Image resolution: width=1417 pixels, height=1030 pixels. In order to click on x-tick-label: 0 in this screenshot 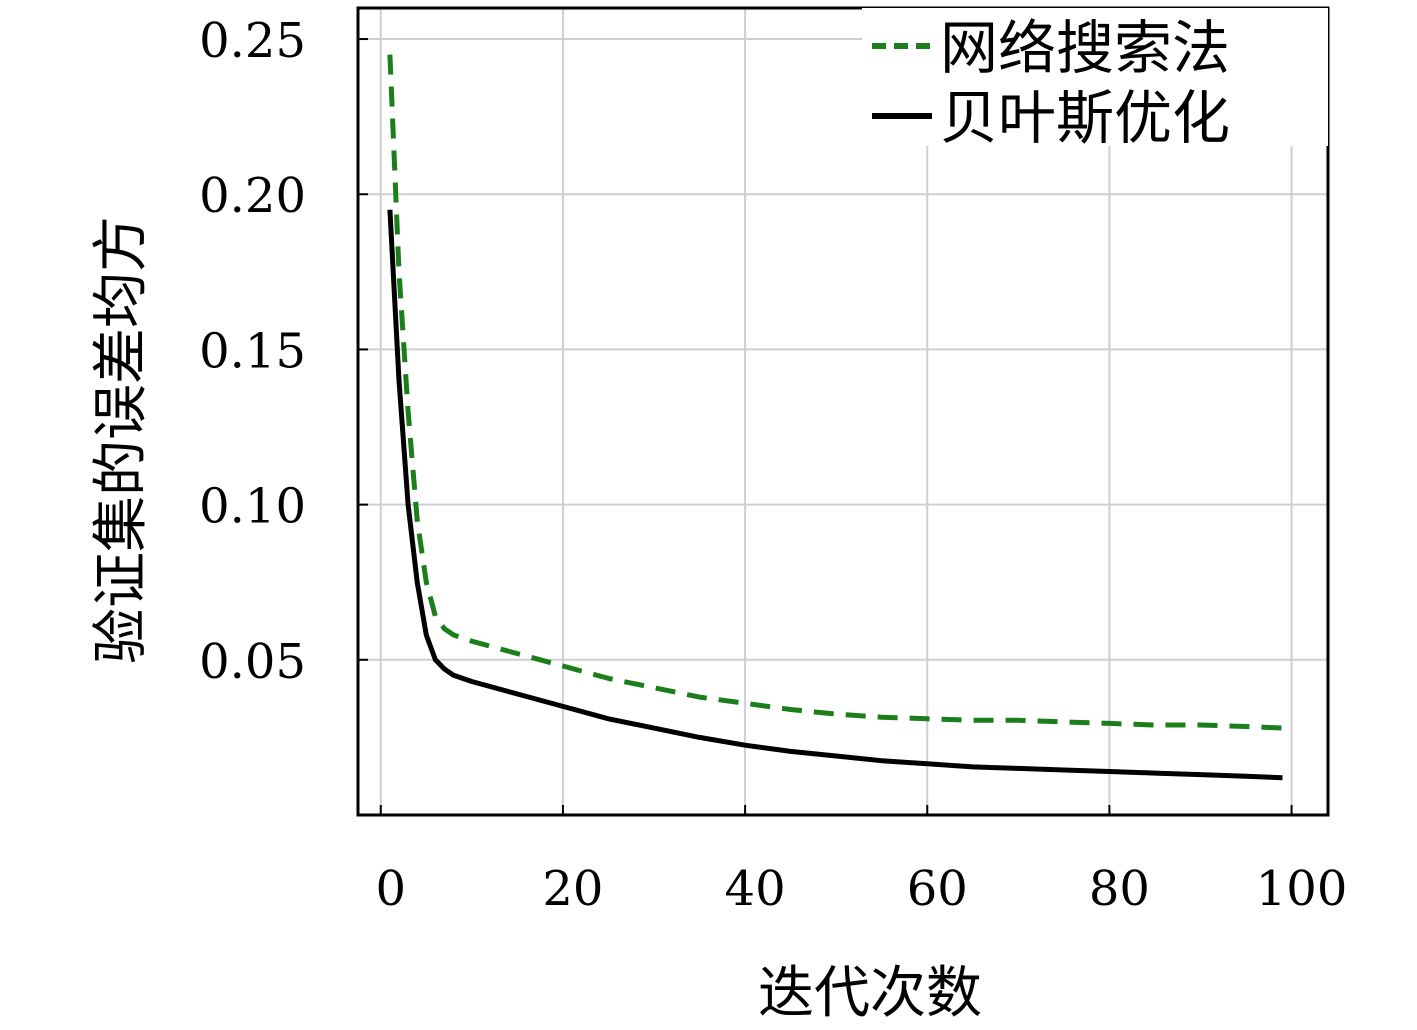, I will do `click(390, 889)`.